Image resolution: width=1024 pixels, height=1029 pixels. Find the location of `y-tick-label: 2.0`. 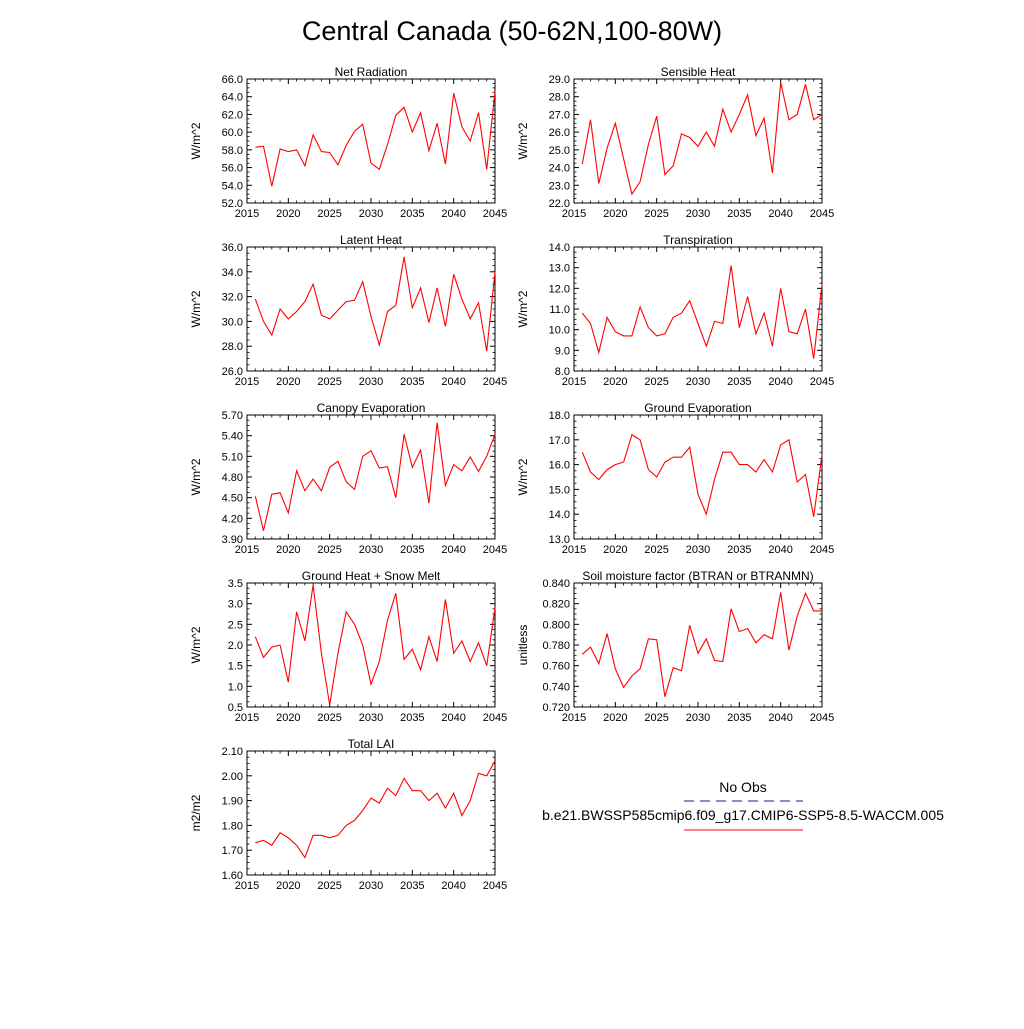

y-tick-label: 2.0 is located at coordinates (235, 646).